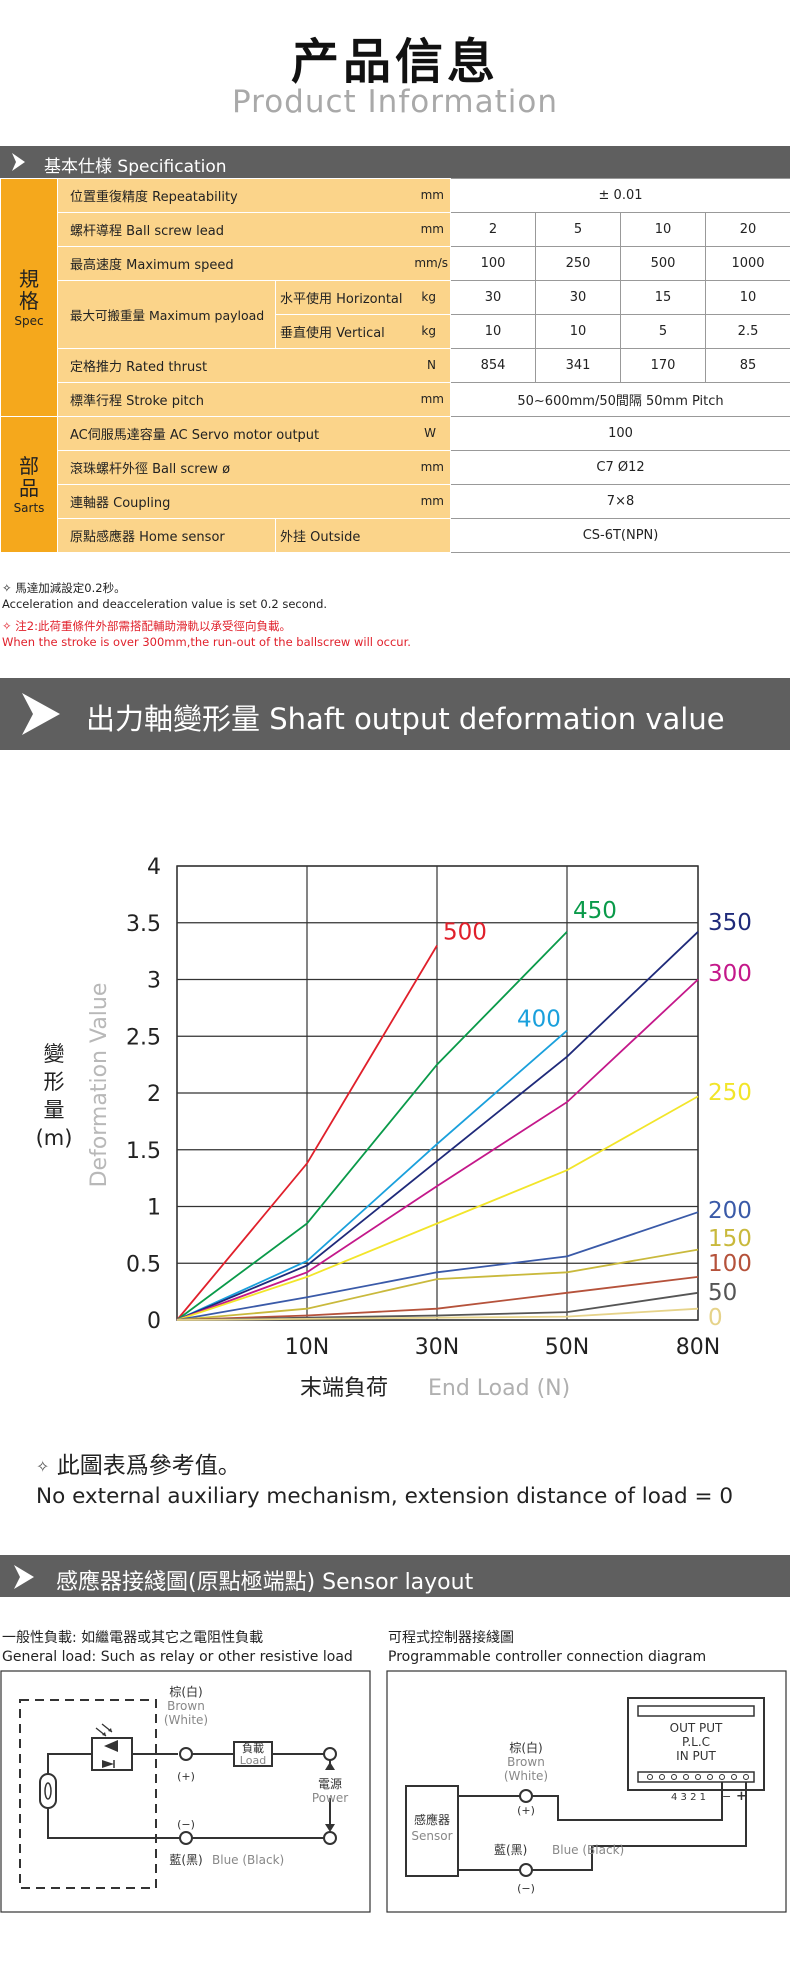  I want to click on y-tick-label: 2, so click(154, 1094).